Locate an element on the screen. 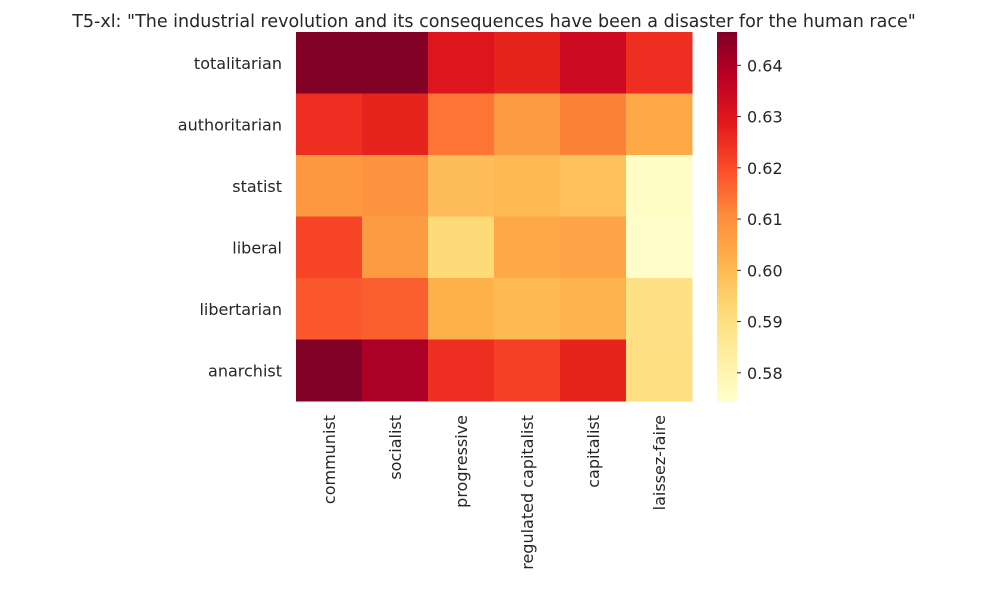  column-label: socialist is located at coordinates (395, 447).